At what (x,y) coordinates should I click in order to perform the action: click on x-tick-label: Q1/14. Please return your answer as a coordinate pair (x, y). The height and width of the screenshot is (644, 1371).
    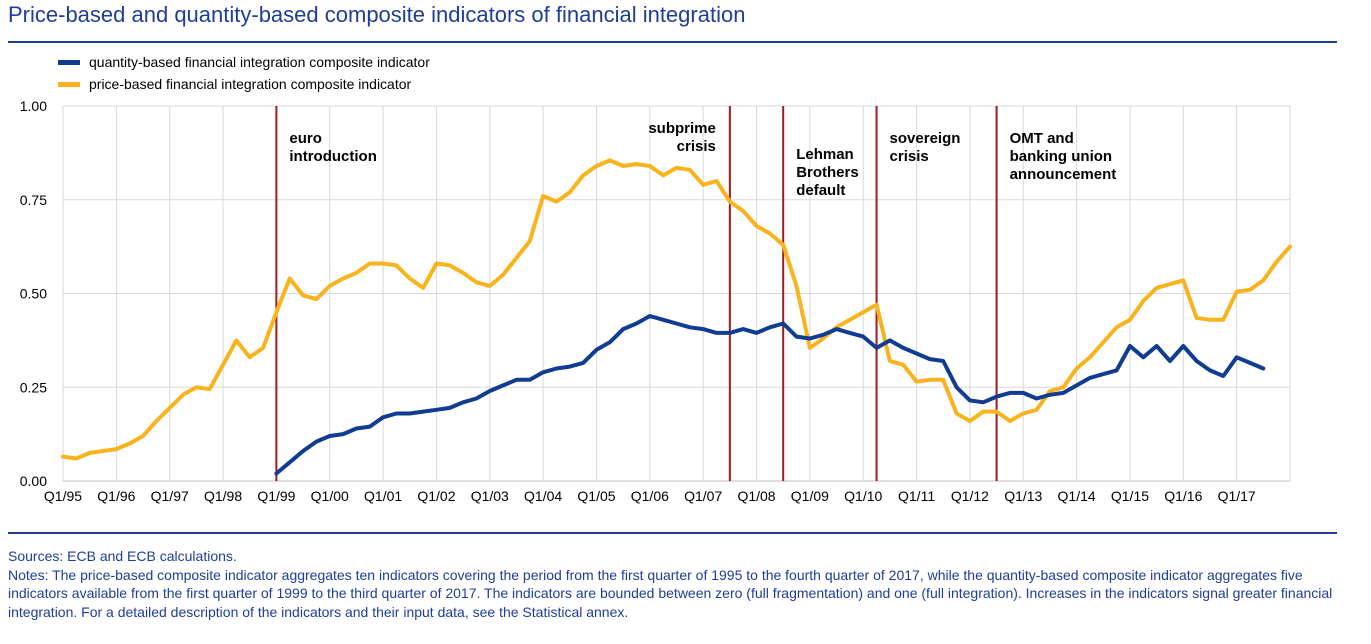
    Looking at the image, I should click on (1077, 496).